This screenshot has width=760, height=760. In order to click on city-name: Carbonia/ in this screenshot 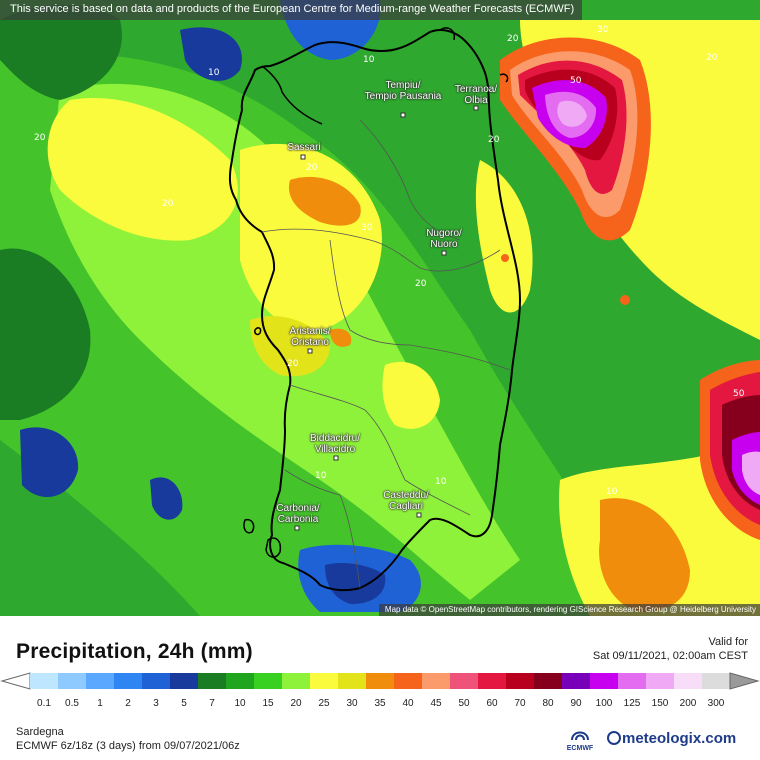, I will do `click(298, 508)`.